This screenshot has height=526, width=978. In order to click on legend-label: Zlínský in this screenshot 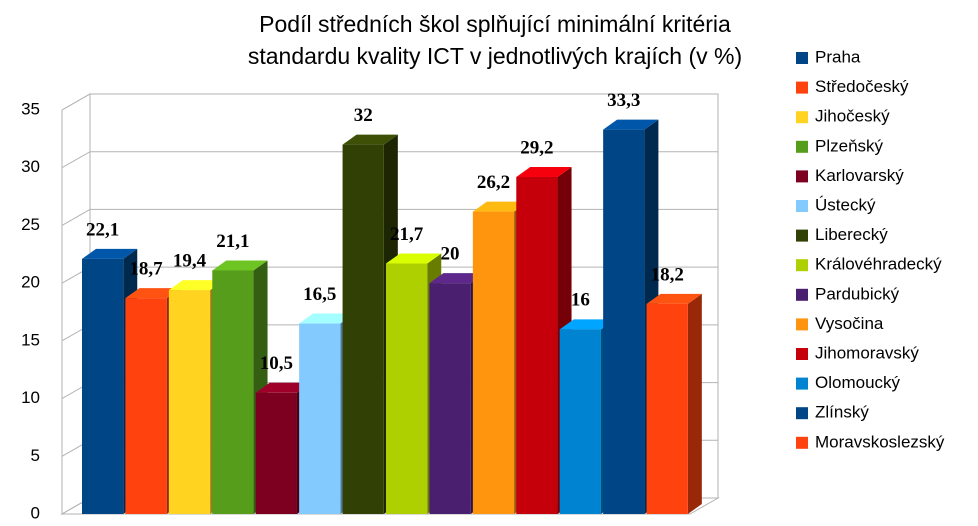, I will do `click(842, 412)`.